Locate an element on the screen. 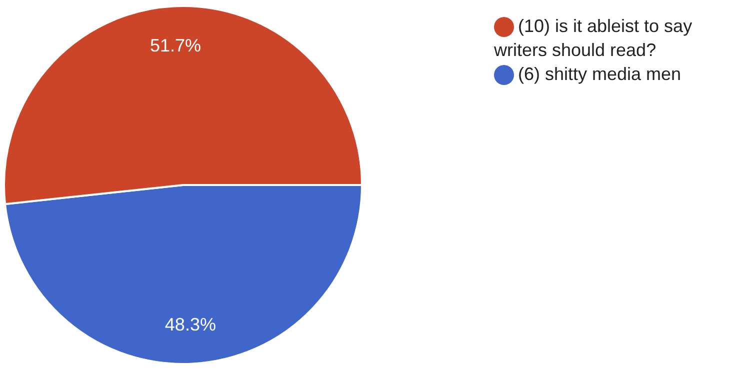  legend-label: (6) shitty media men is located at coordinates (600, 74).